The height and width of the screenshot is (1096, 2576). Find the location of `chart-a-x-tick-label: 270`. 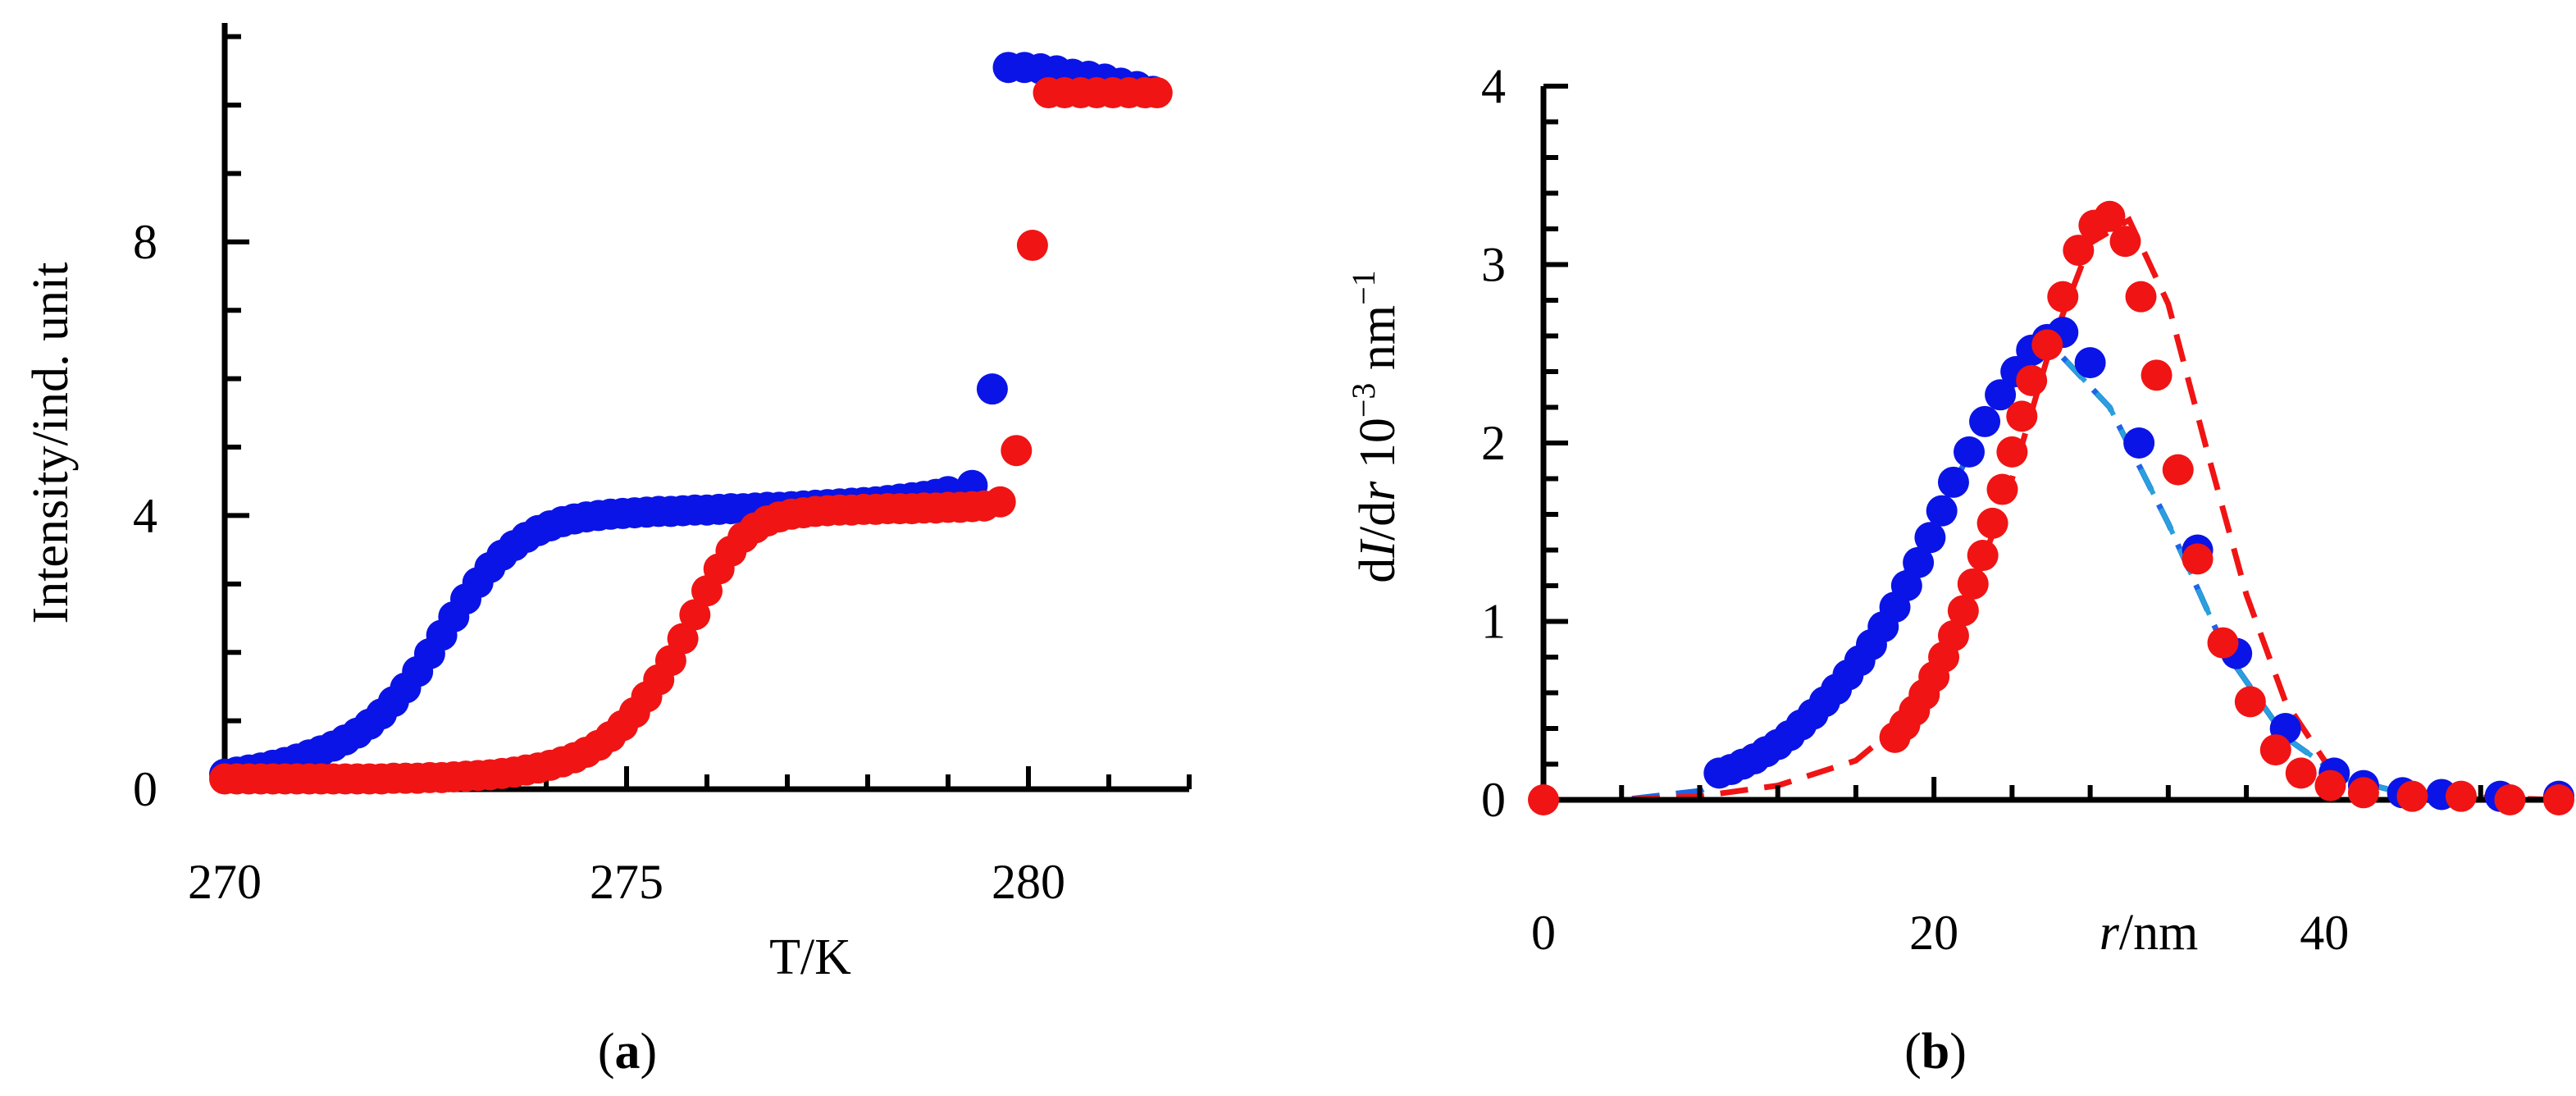

chart-a-x-tick-label: 270 is located at coordinates (225, 882).